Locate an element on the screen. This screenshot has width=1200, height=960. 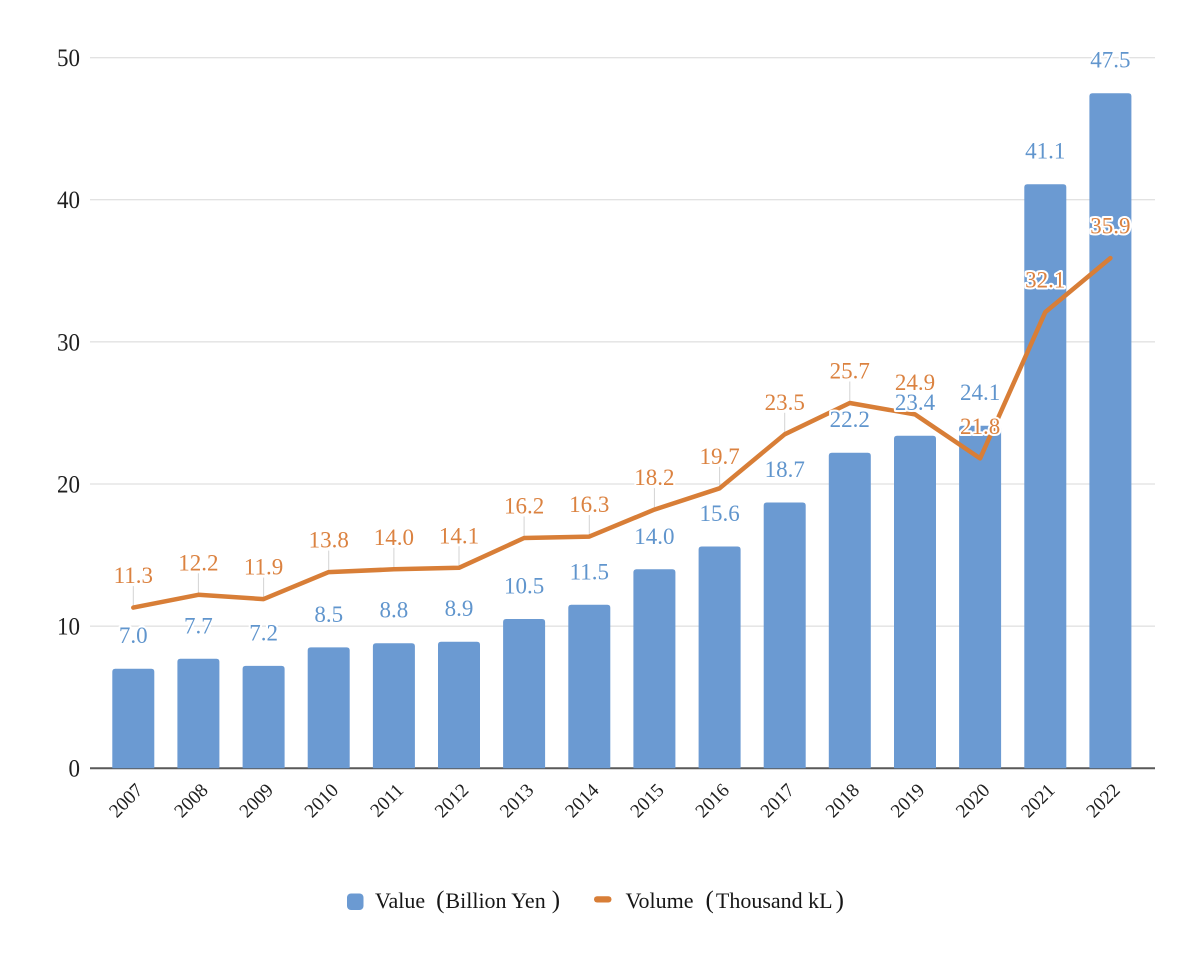
svg-text: 18.2 is located at coordinates (654, 477).